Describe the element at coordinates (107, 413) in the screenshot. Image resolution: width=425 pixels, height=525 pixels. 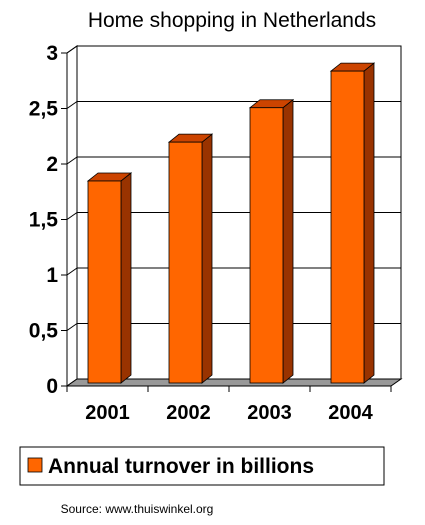
I see `x-tick-label: 2001` at that location.